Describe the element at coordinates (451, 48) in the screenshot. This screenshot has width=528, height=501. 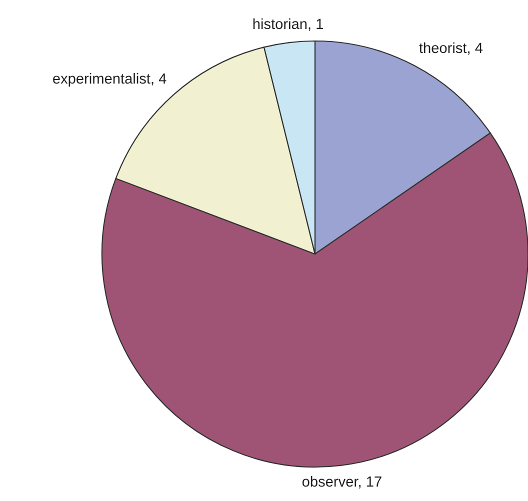
I see `slice-label: theorist, 4` at that location.